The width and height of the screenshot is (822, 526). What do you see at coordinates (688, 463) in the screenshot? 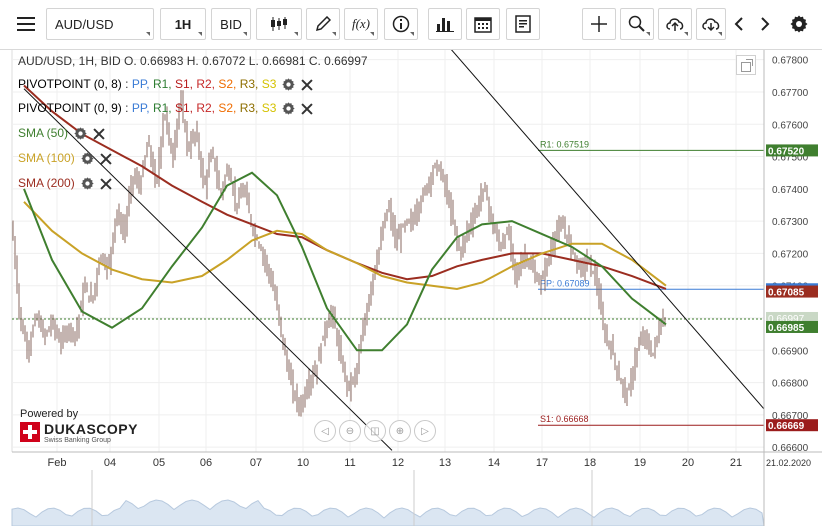
I see `time-tick-label: 20` at bounding box center [688, 463].